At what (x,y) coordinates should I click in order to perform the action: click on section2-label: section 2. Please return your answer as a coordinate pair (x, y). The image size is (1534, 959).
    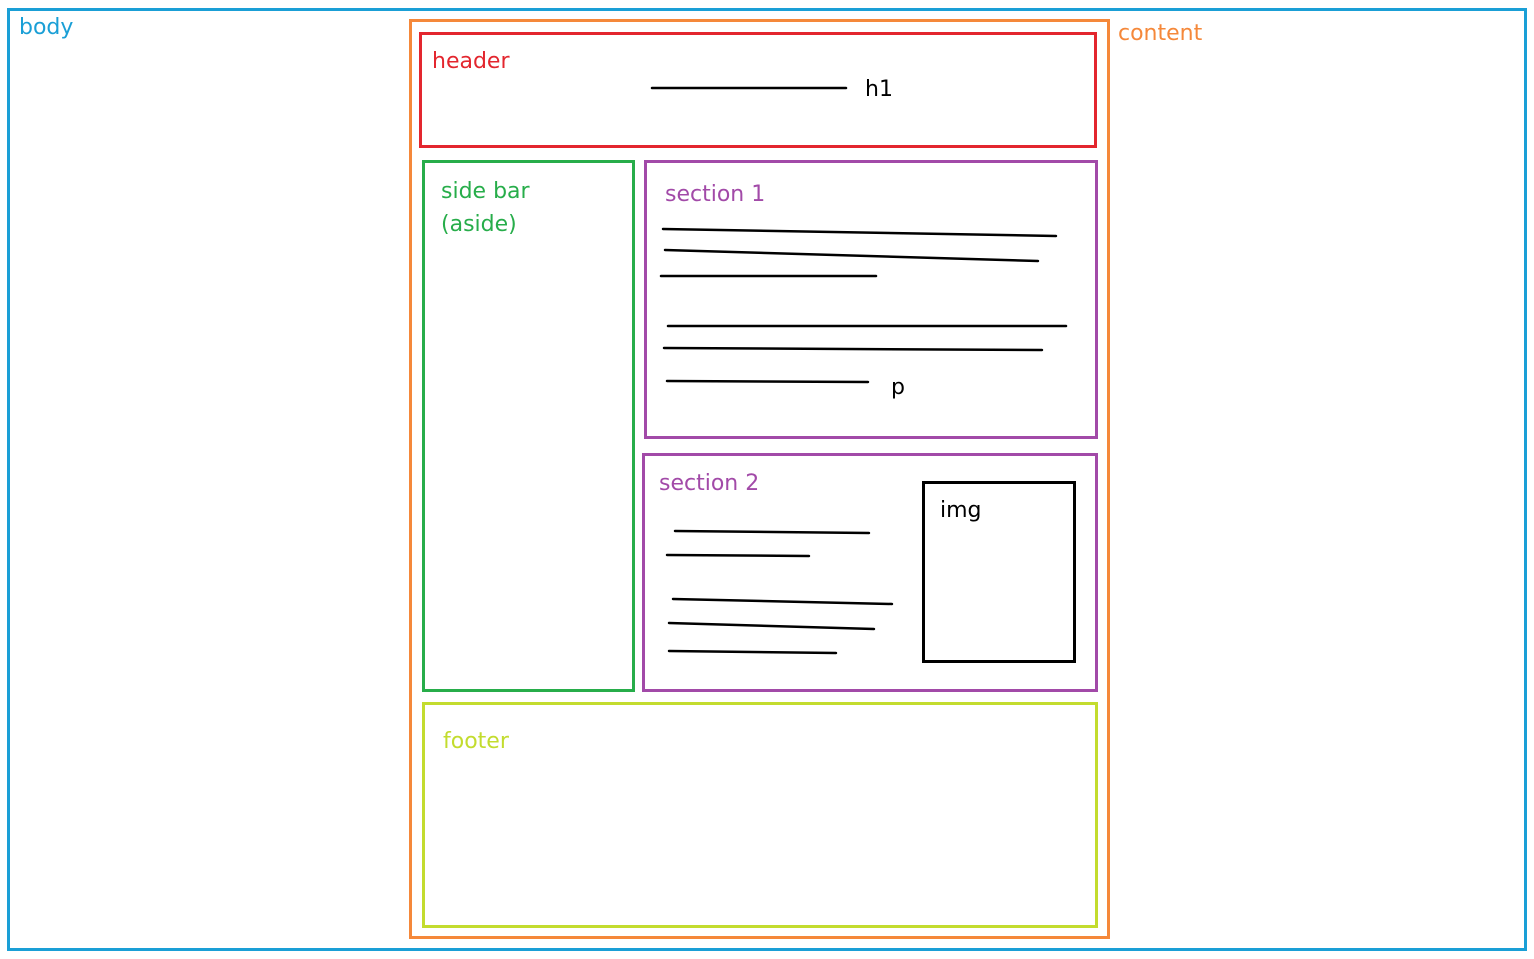
    Looking at the image, I should click on (709, 483).